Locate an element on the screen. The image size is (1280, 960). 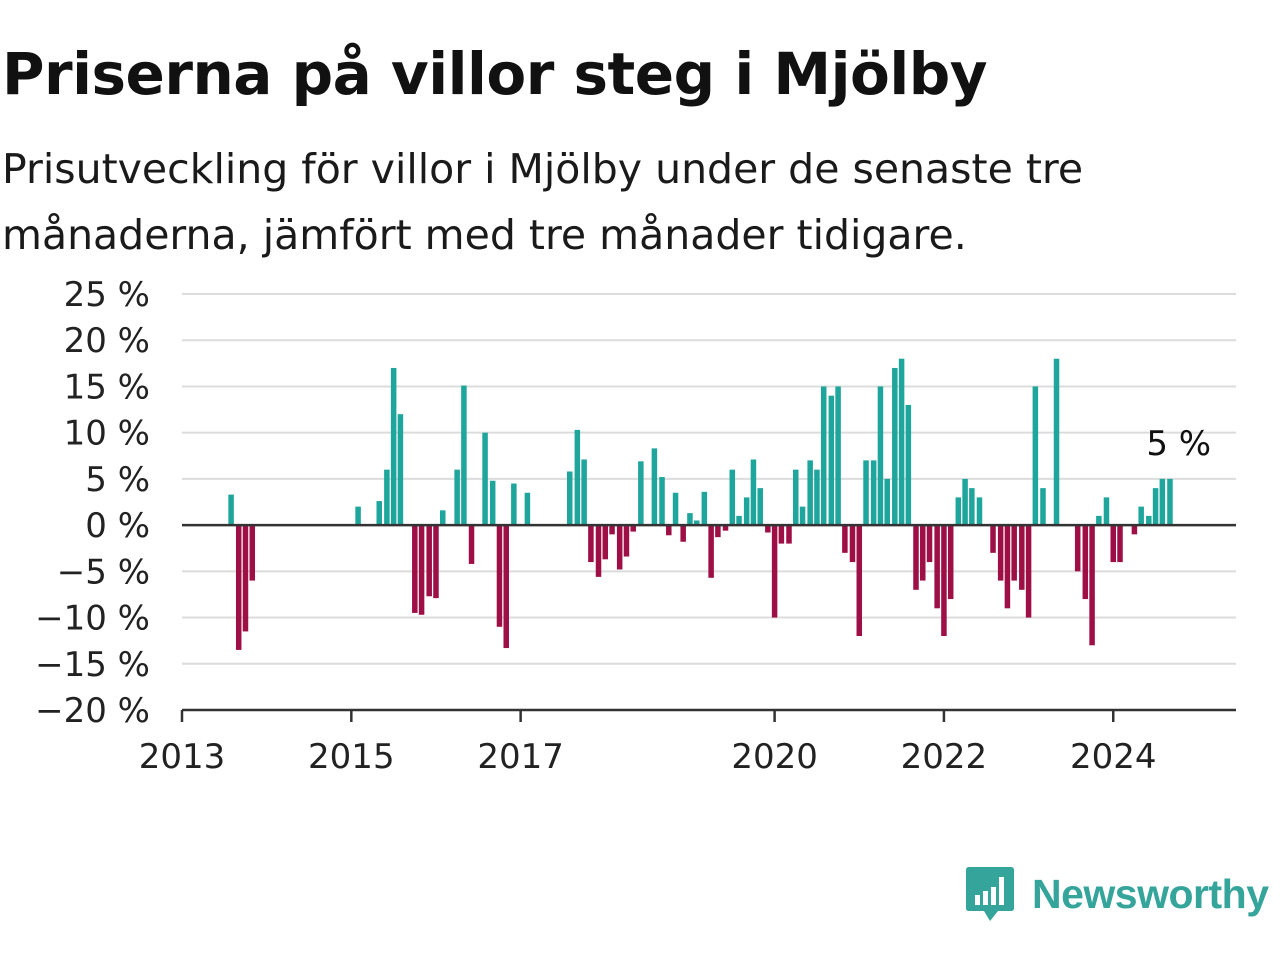
y-tick-label: −10 % is located at coordinates (92, 619).